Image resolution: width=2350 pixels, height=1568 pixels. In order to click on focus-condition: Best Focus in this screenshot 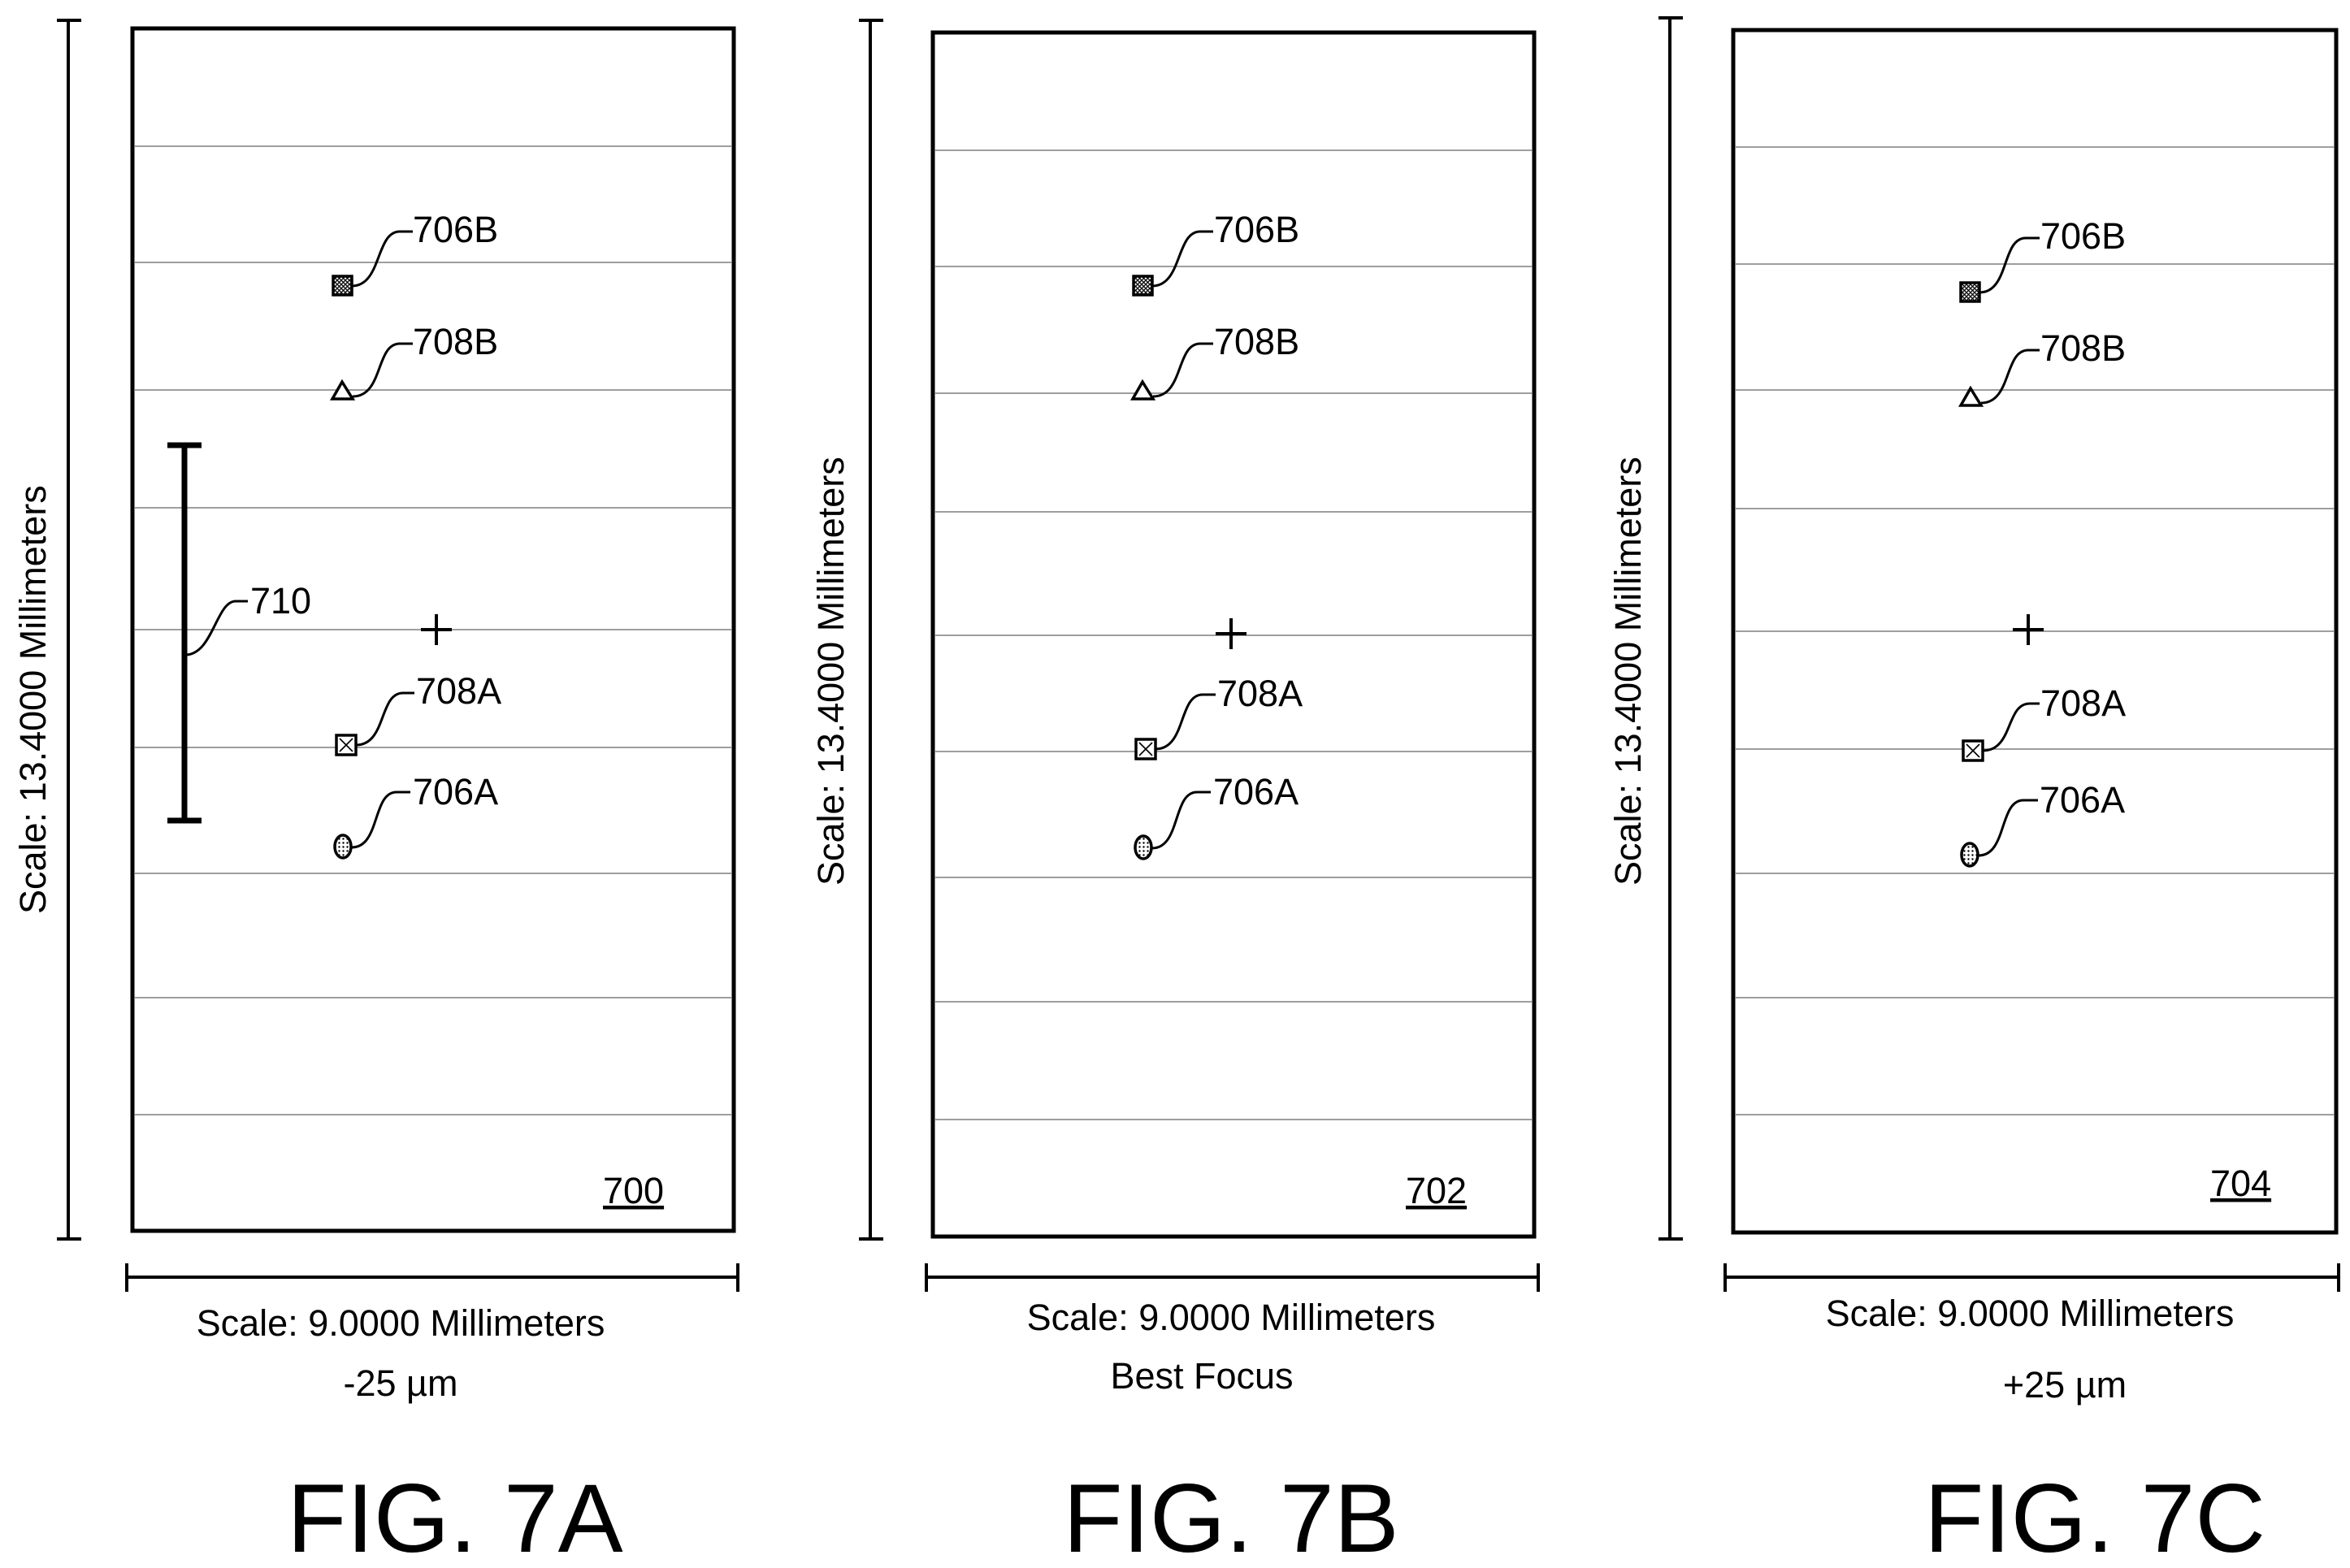, I will do `click(1201, 1376)`.